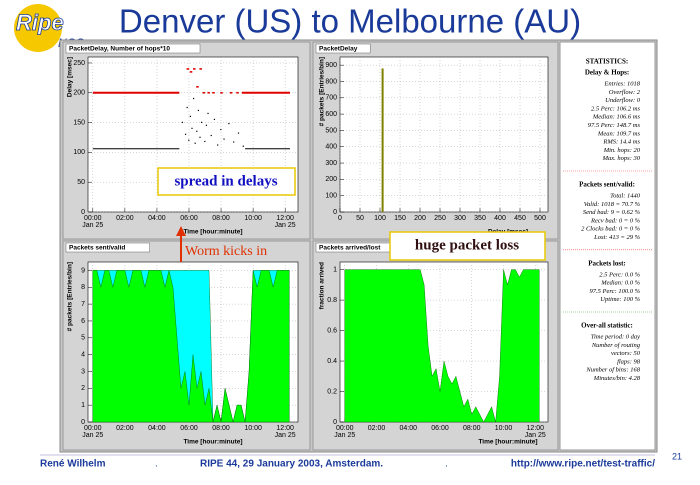 This screenshot has width=700, height=485. What do you see at coordinates (156, 464) in the screenshot?
I see `footer-sep: .` at bounding box center [156, 464].